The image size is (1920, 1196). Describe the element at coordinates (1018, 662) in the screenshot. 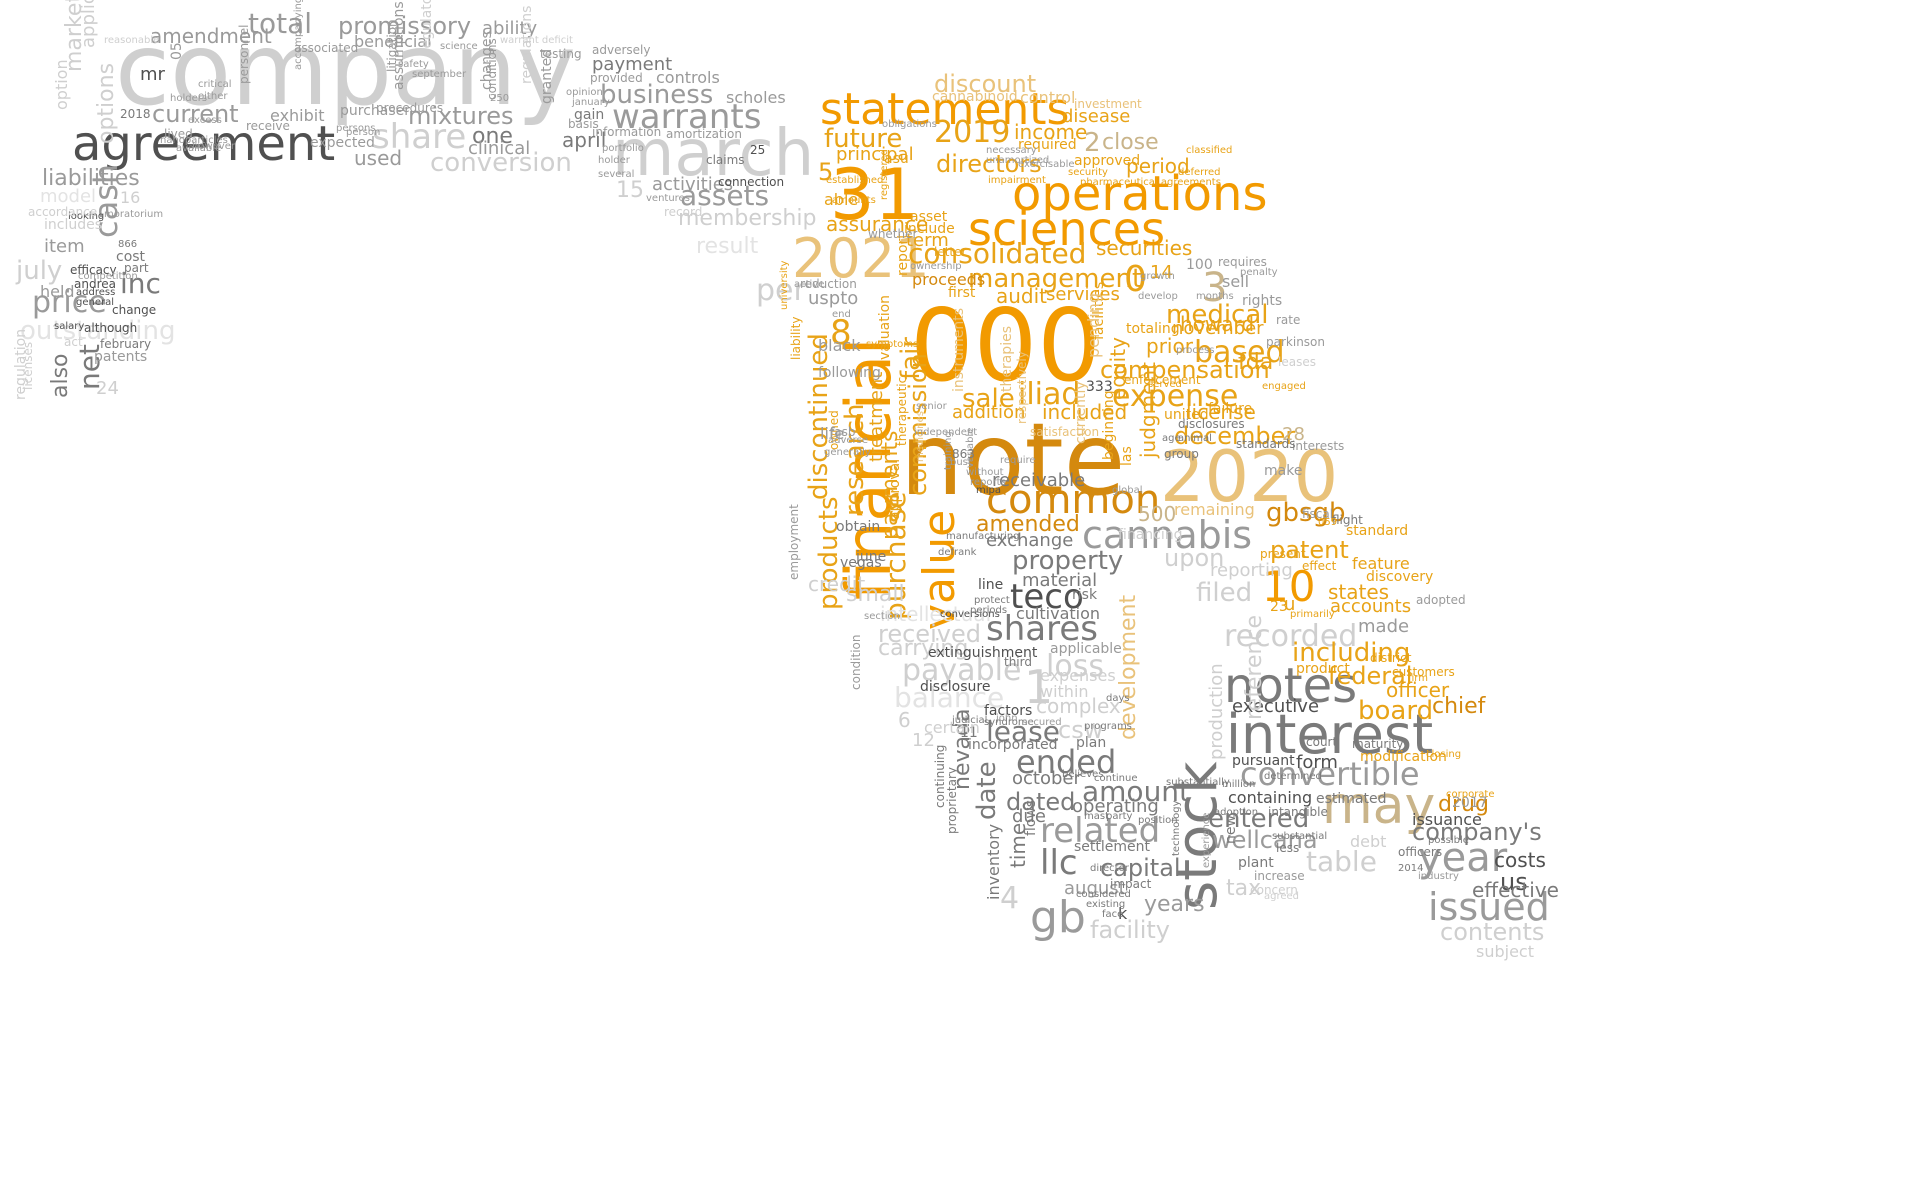

I see `word-third: third` at that location.